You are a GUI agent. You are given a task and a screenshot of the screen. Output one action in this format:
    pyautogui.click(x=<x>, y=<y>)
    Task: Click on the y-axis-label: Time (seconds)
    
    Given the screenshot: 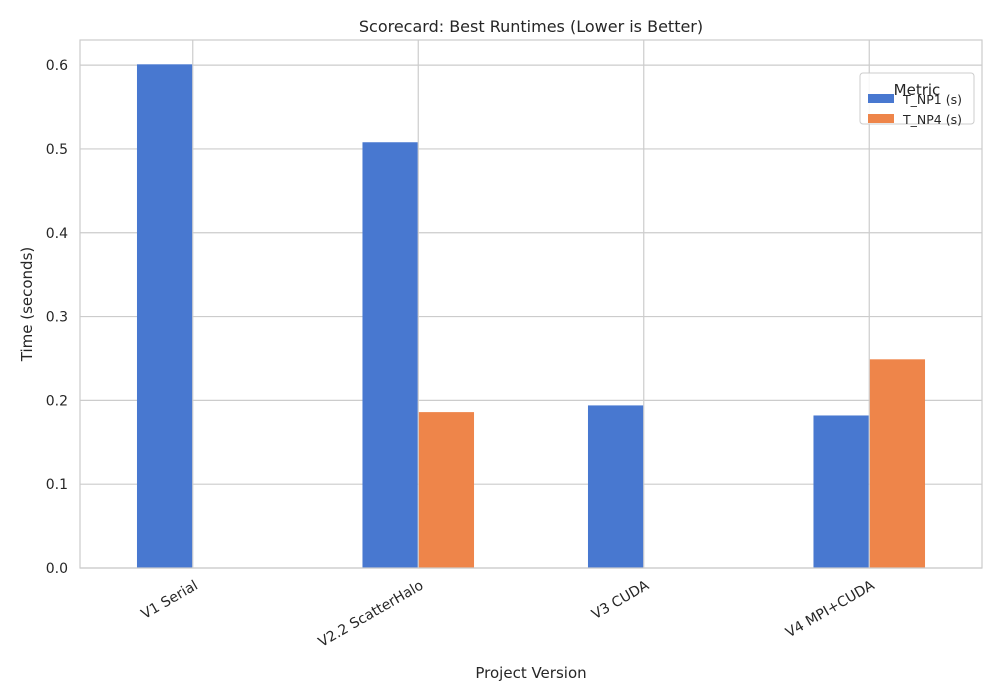 What is the action you would take?
    pyautogui.click(x=27, y=305)
    